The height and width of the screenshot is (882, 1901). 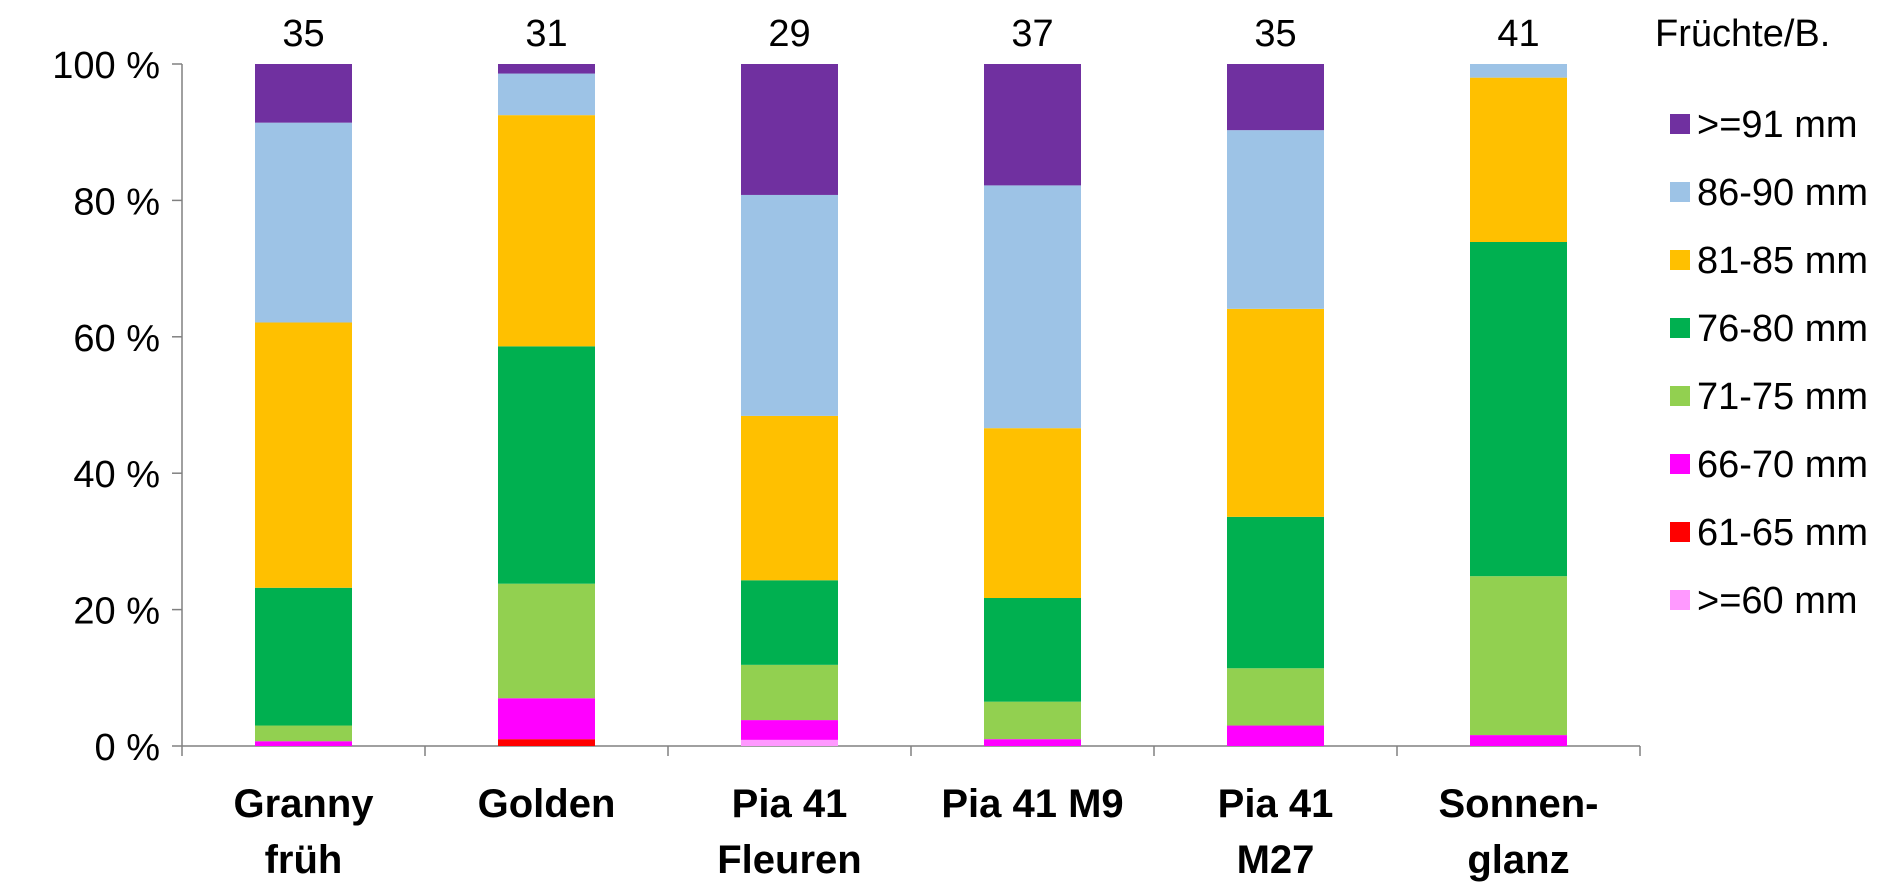 What do you see at coordinates (1777, 125) in the screenshot?
I see `legend-label: >=91 mm` at bounding box center [1777, 125].